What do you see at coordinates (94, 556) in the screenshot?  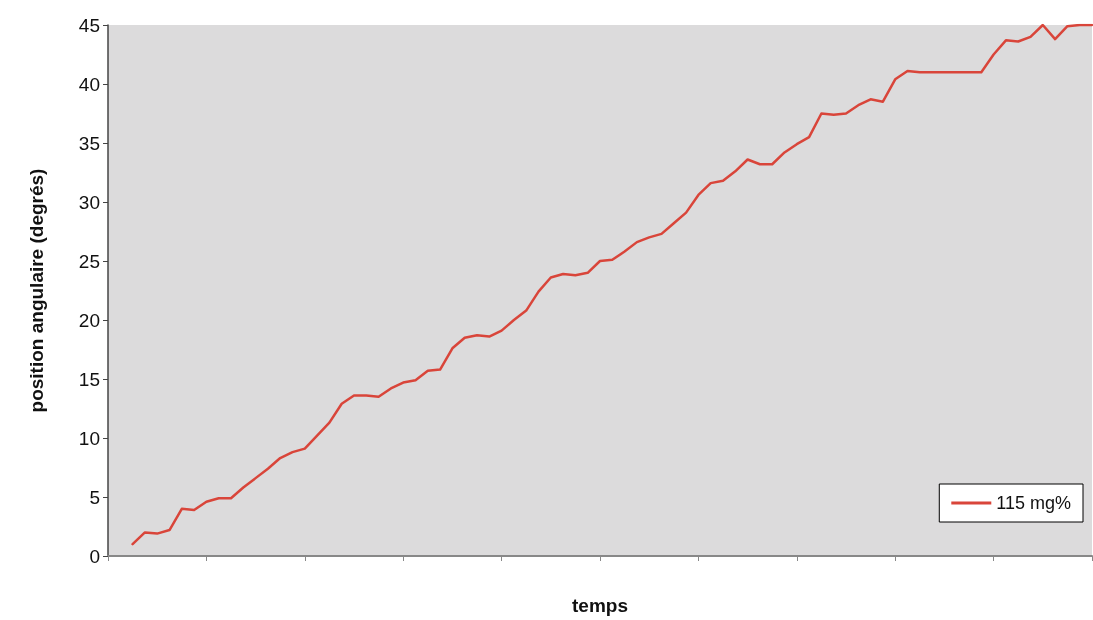 I see `y-tick-label: 0` at bounding box center [94, 556].